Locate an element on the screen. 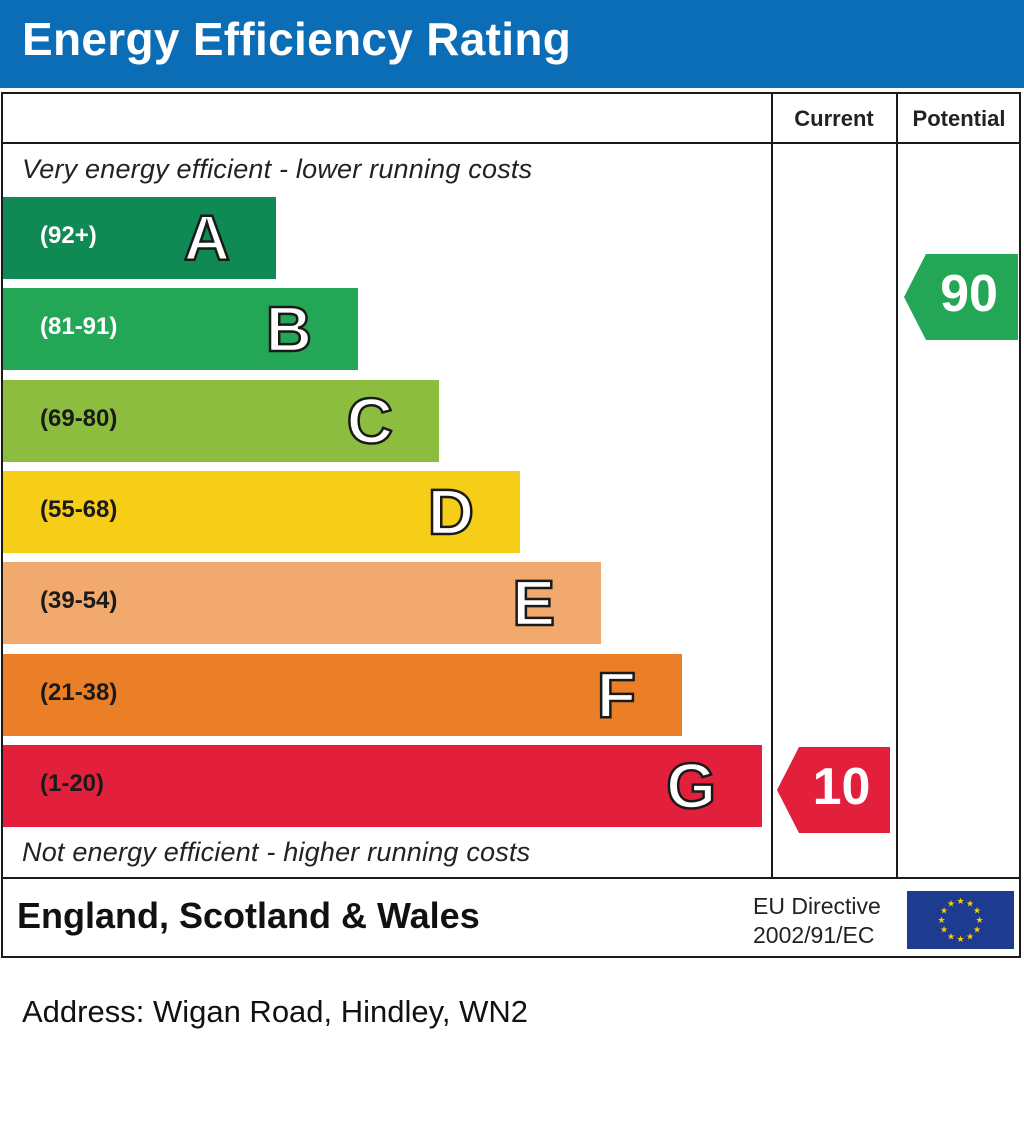 Image resolution: width=1024 pixels, height=1146 pixels. band-range-label: (81-91) is located at coordinates (79, 326).